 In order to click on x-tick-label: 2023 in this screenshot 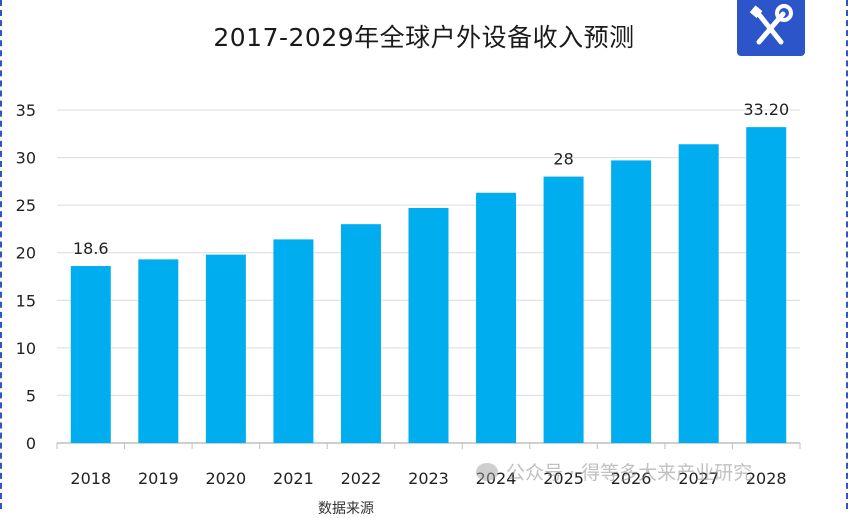, I will do `click(428, 478)`.